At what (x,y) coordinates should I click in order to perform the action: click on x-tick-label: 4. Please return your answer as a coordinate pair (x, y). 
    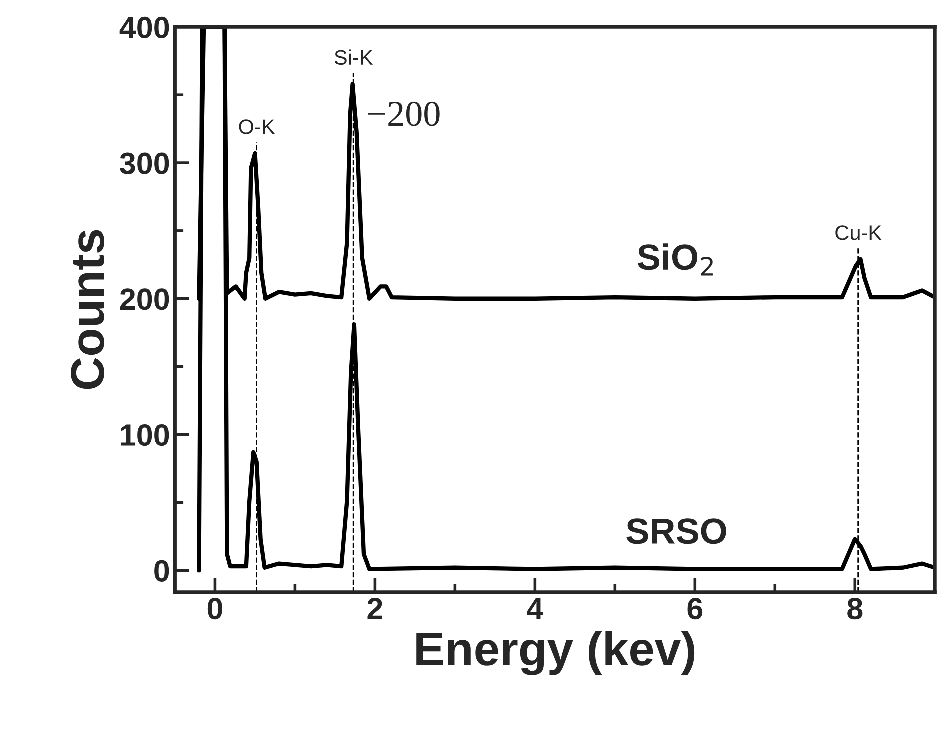
    Looking at the image, I should click on (535, 609).